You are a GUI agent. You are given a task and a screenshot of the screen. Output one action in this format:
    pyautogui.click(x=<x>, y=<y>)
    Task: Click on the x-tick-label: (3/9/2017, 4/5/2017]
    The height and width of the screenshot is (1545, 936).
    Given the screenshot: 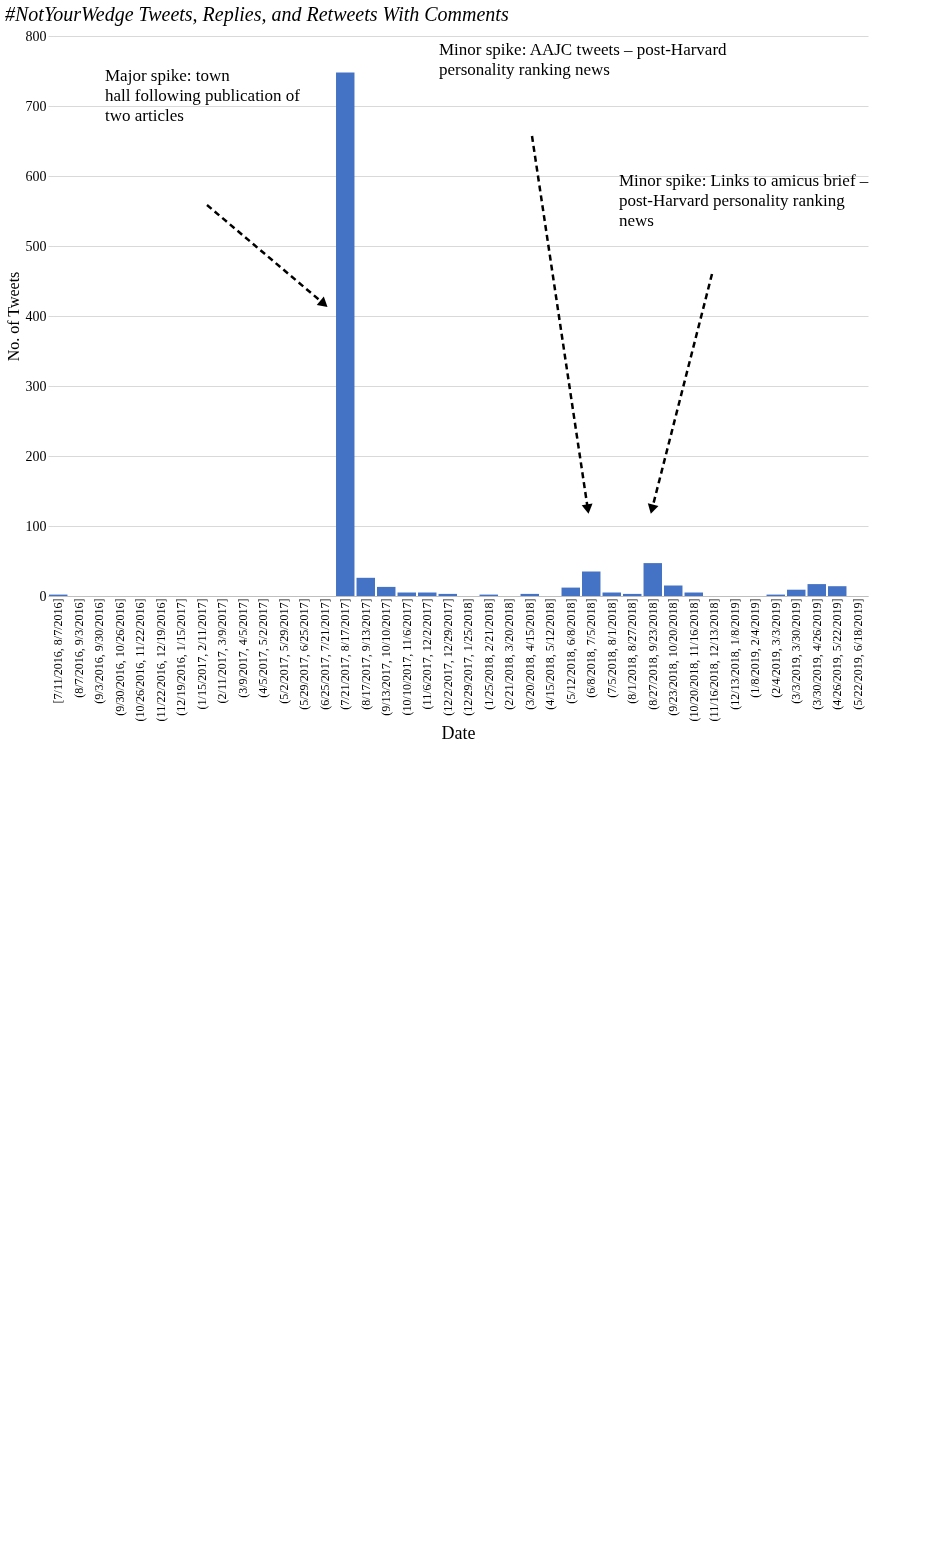 What is the action you would take?
    pyautogui.click(x=242, y=648)
    